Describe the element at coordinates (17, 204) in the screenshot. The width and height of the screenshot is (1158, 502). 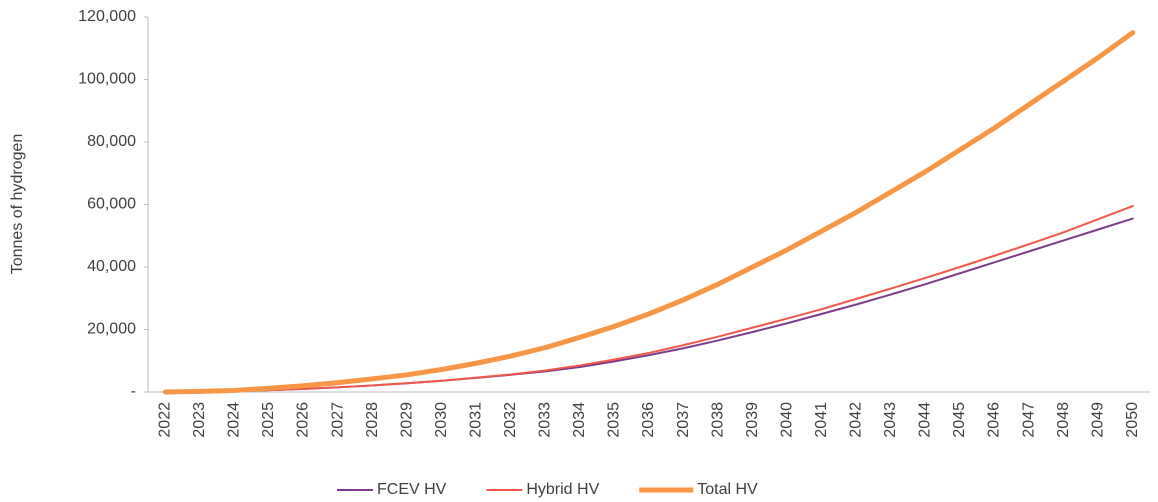
I see `y-axis-label: Tonnes of hydrogen` at that location.